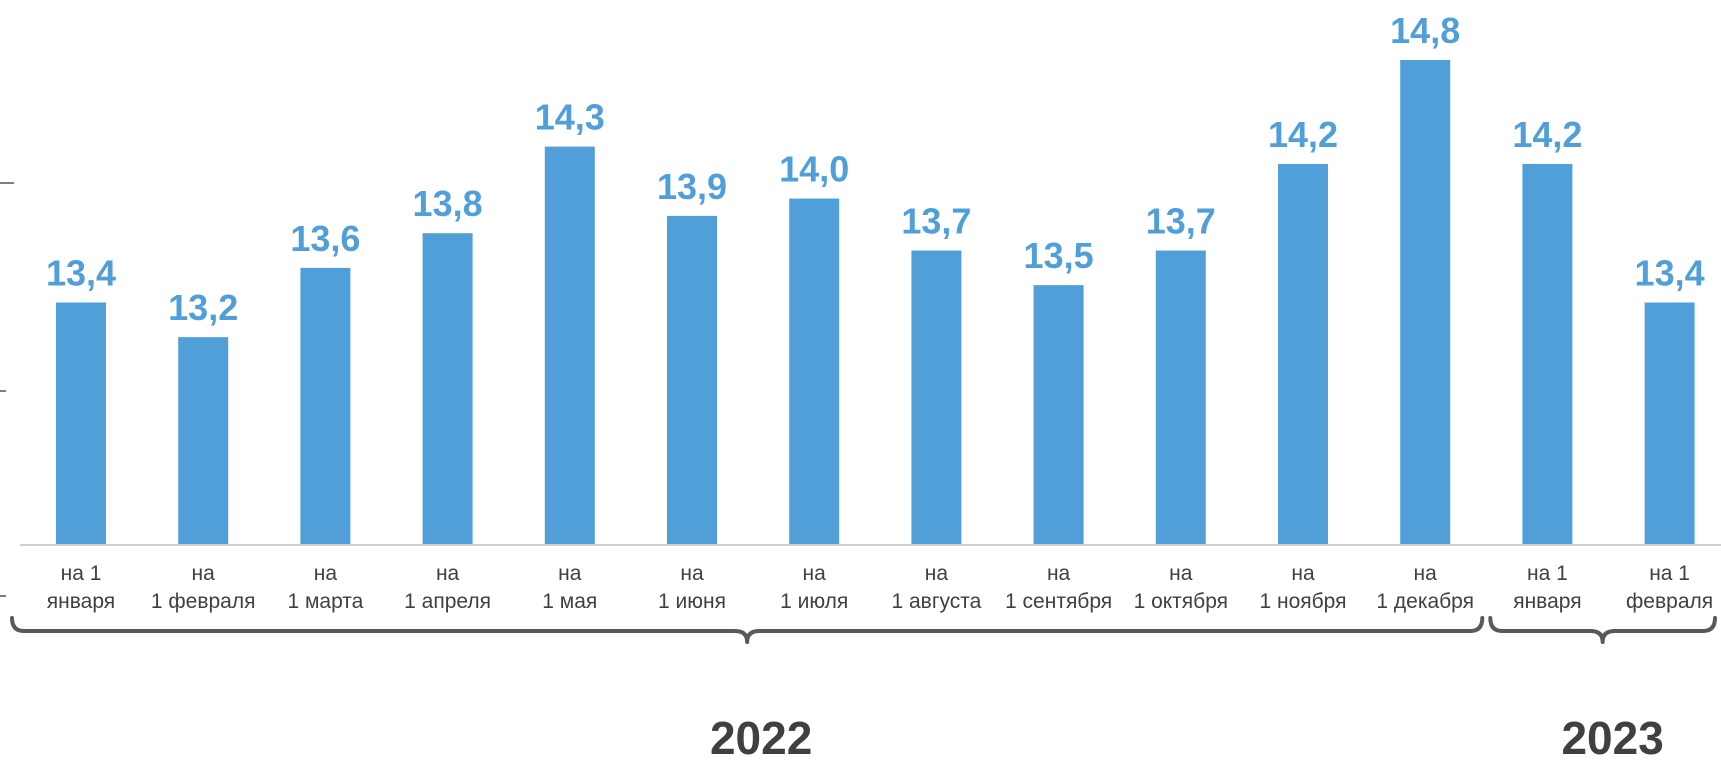 This screenshot has height=764, width=1721. What do you see at coordinates (1612, 738) in the screenshot?
I see `year-label: 2023` at bounding box center [1612, 738].